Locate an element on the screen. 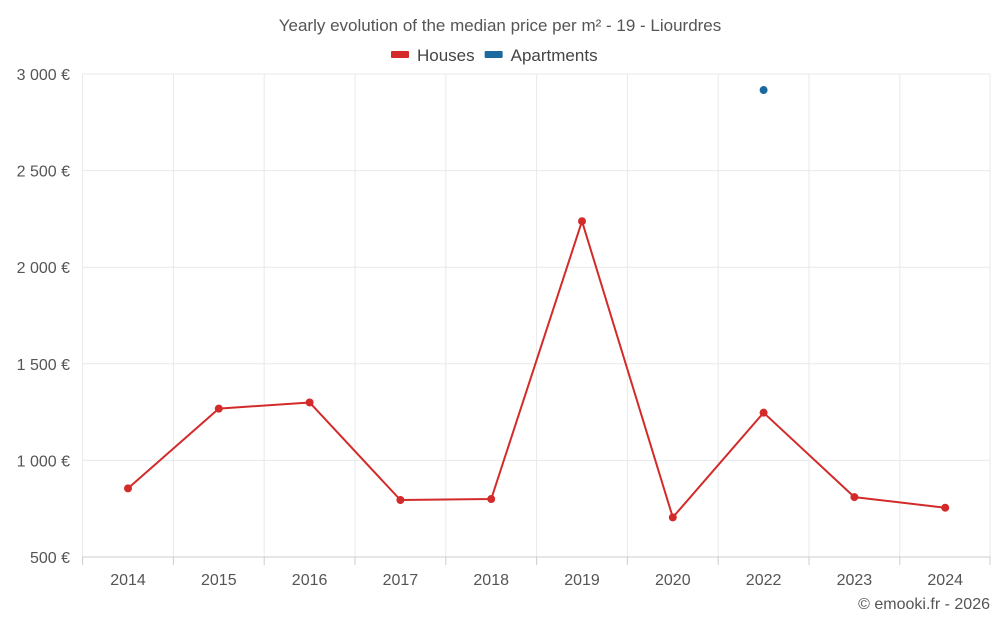 Image resolution: width=1000 pixels, height=625 pixels. credit-label: © emooki.fr - 2026 is located at coordinates (924, 604).